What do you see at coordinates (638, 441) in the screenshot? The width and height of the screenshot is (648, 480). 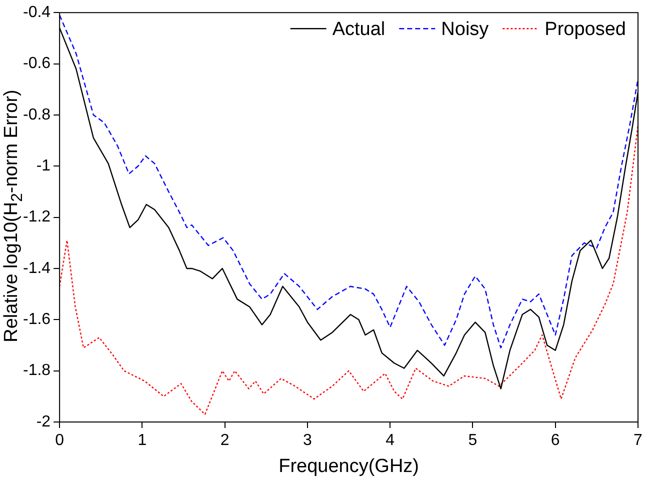 I see `x-tick-label: 7` at bounding box center [638, 441].